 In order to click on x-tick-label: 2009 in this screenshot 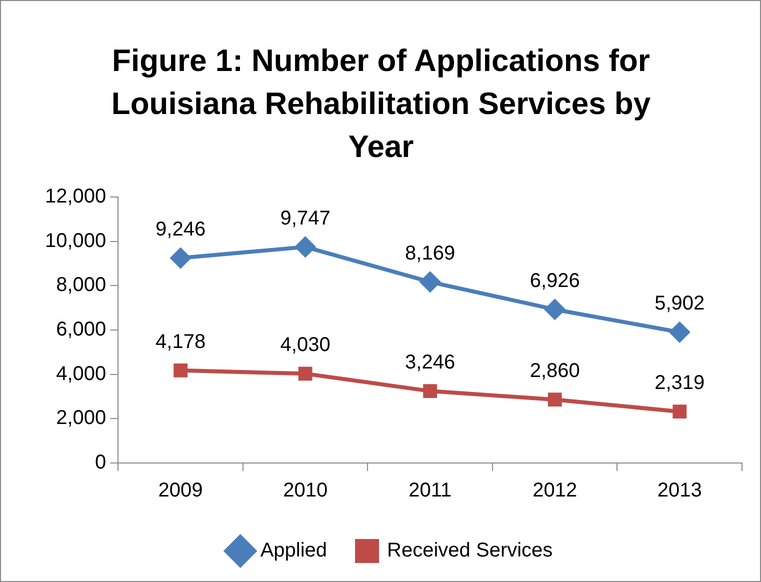, I will do `click(180, 491)`.